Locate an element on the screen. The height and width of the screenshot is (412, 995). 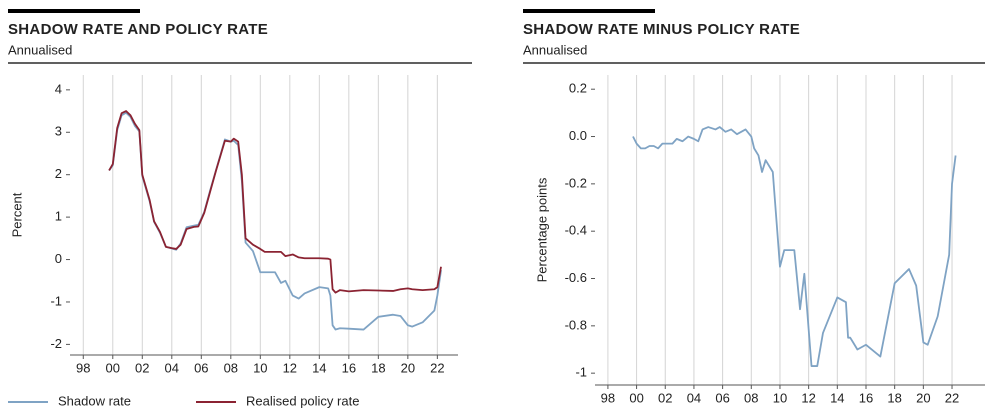
y-tick-label: -0.6 is located at coordinates (576, 277).